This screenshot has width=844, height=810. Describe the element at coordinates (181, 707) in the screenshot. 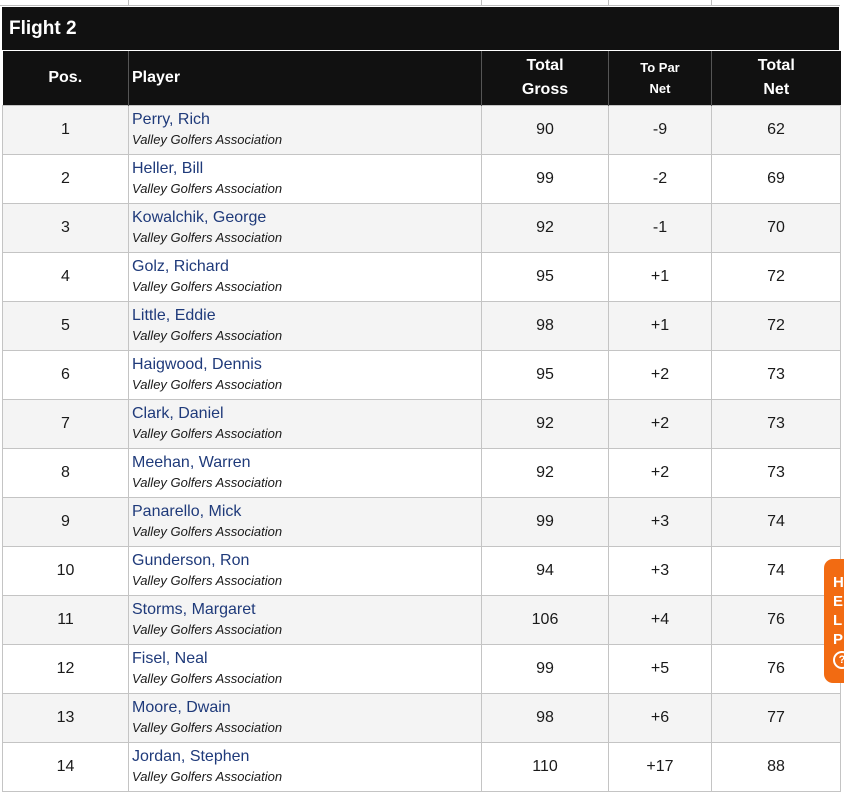

I see `player-name-link: Moore, Dwain` at that location.